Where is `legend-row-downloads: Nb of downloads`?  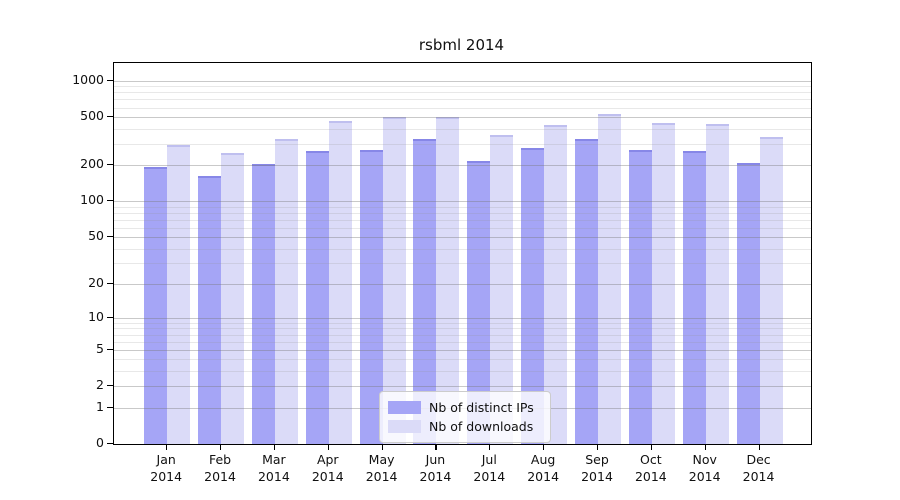
legend-row-downloads: Nb of downloads is located at coordinates (464, 426).